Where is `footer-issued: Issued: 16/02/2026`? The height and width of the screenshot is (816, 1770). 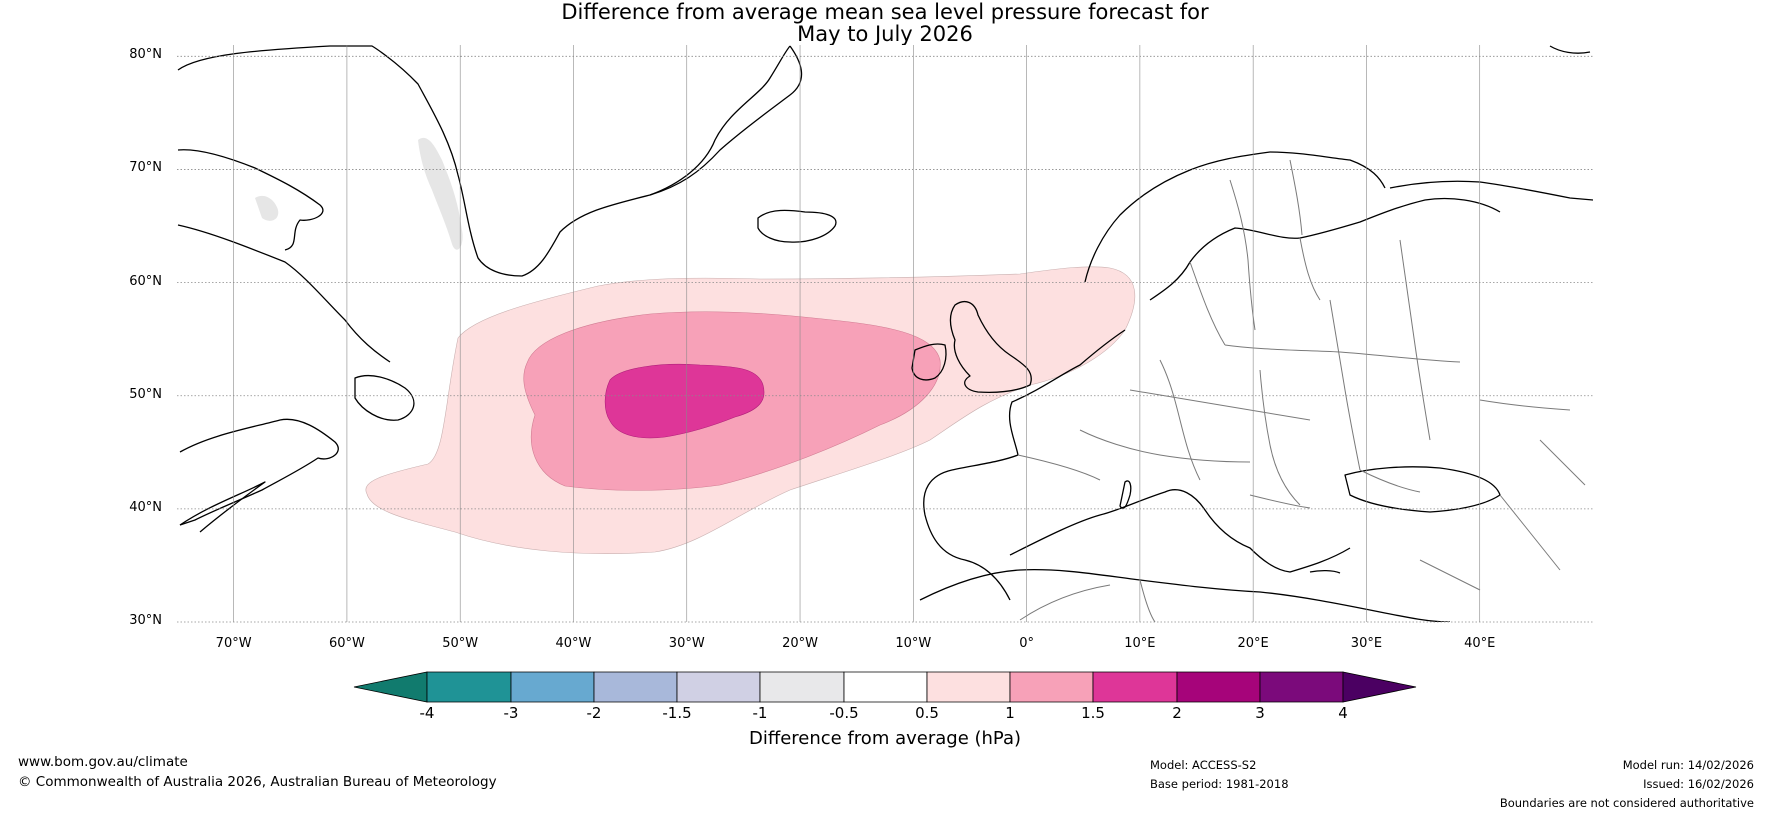 footer-issued: Issued: 16/02/2026 is located at coordinates (1698, 784).